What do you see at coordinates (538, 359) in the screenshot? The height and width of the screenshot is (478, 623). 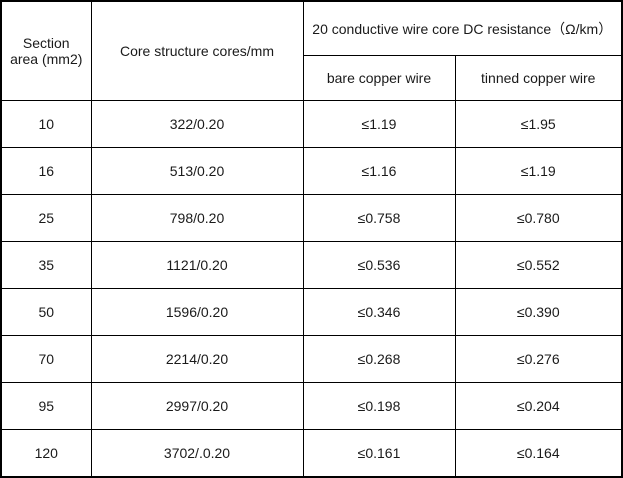 I see `cell-tinned-resistance: ≤0.276` at bounding box center [538, 359].